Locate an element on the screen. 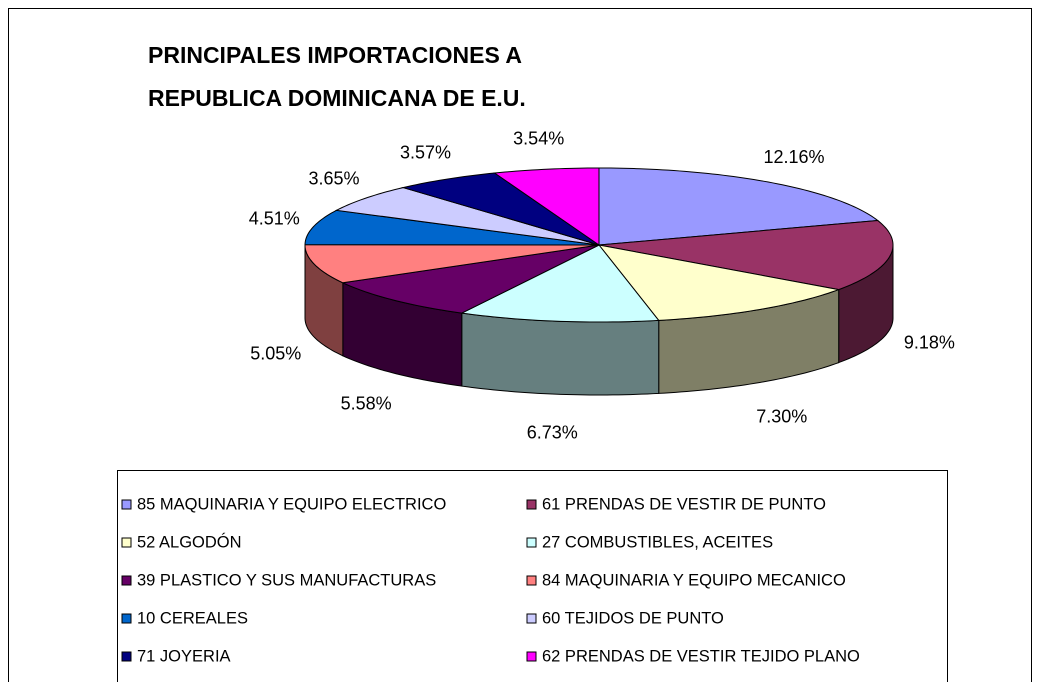 The image size is (1040, 682). data-label: 3.54% is located at coordinates (538, 139).